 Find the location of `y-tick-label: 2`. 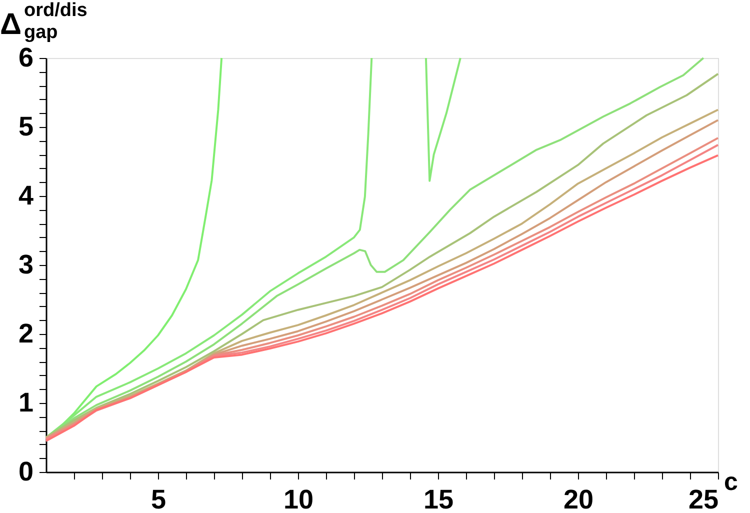

y-tick-label: 2 is located at coordinates (26, 333).